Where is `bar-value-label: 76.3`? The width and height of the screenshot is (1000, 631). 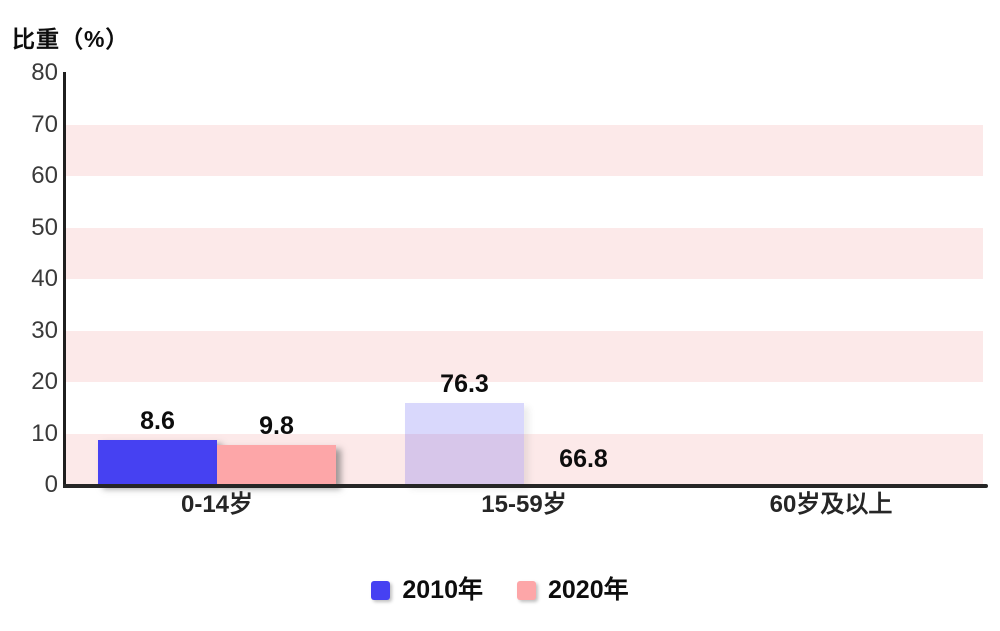 bar-value-label: 76.3 is located at coordinates (464, 384).